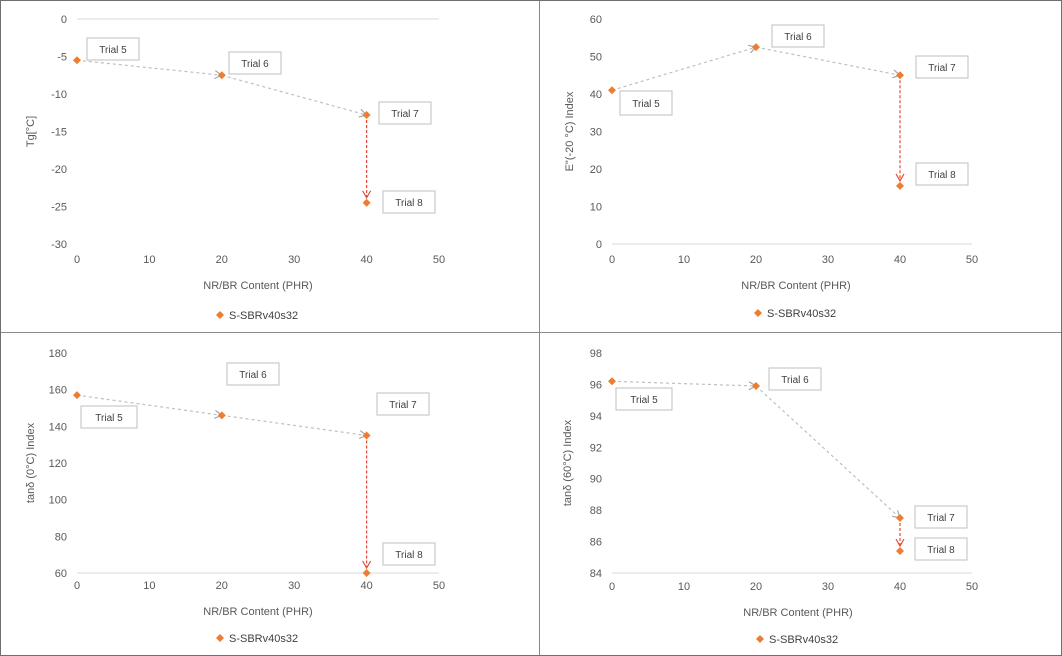  I want to click on y-tick-label: 88, so click(596, 511).